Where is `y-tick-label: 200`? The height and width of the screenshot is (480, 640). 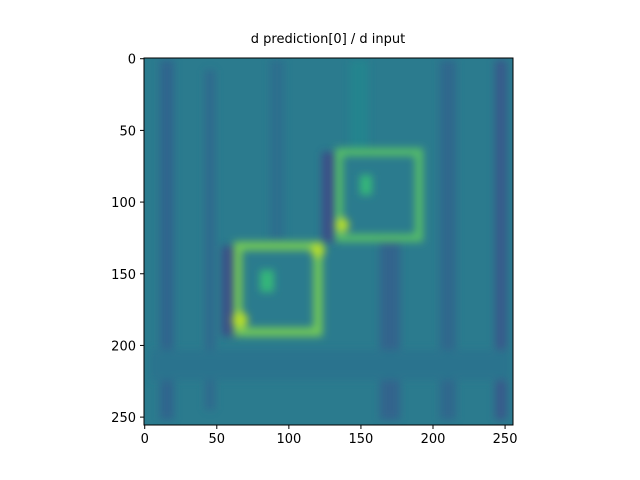
y-tick-label: 200 is located at coordinates (123, 346).